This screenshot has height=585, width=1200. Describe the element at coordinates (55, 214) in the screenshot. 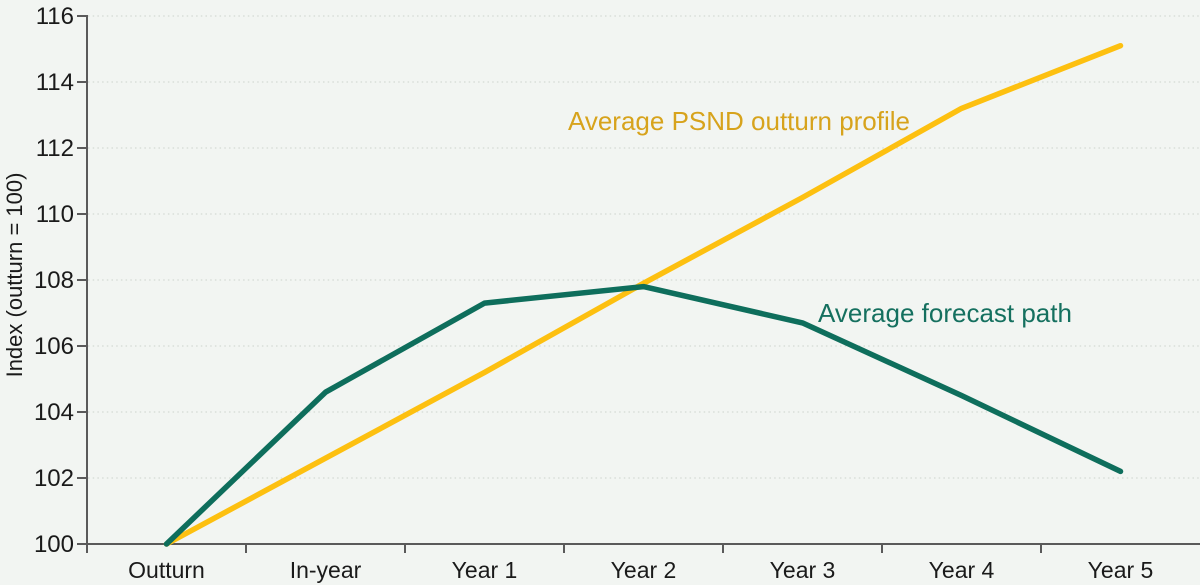

I see `y-tick-label-110: 110` at that location.